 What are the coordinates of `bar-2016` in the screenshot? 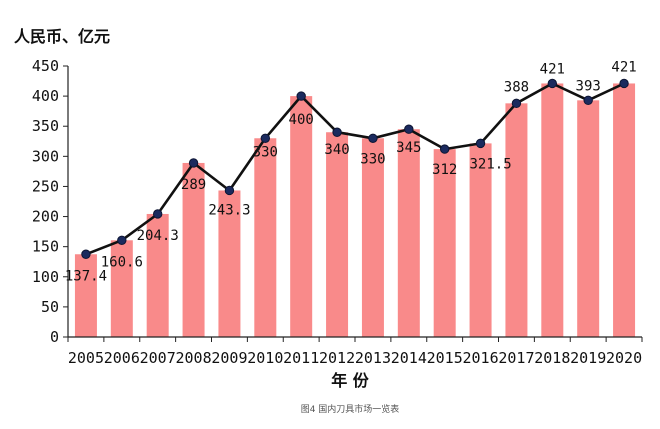 It's located at (480, 240).